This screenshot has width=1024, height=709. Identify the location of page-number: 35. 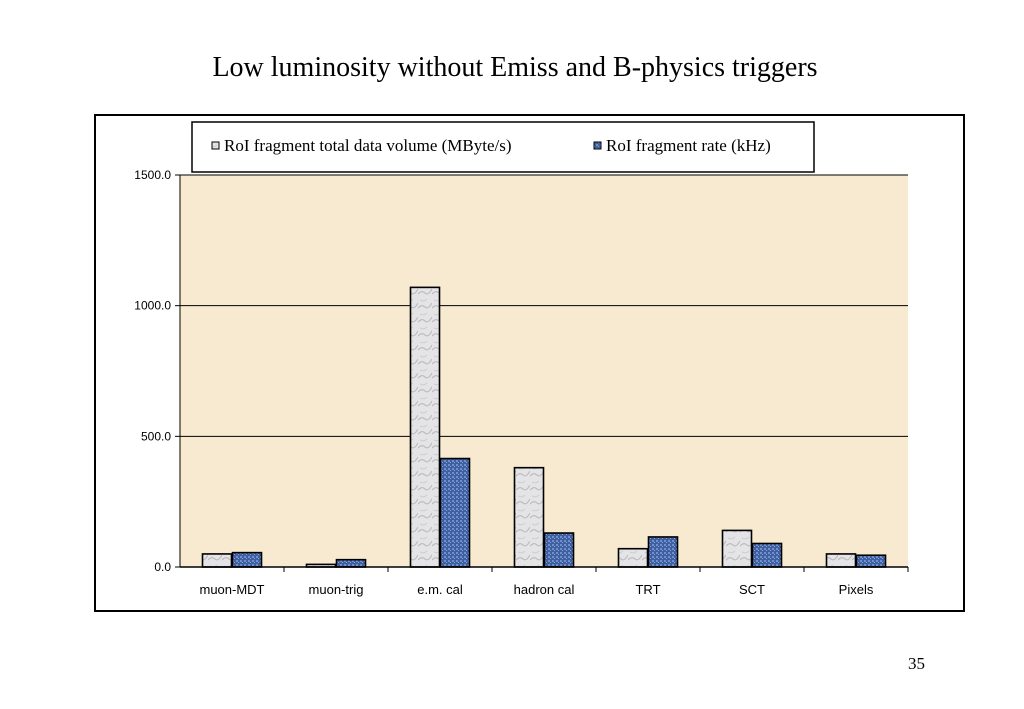
(916, 663).